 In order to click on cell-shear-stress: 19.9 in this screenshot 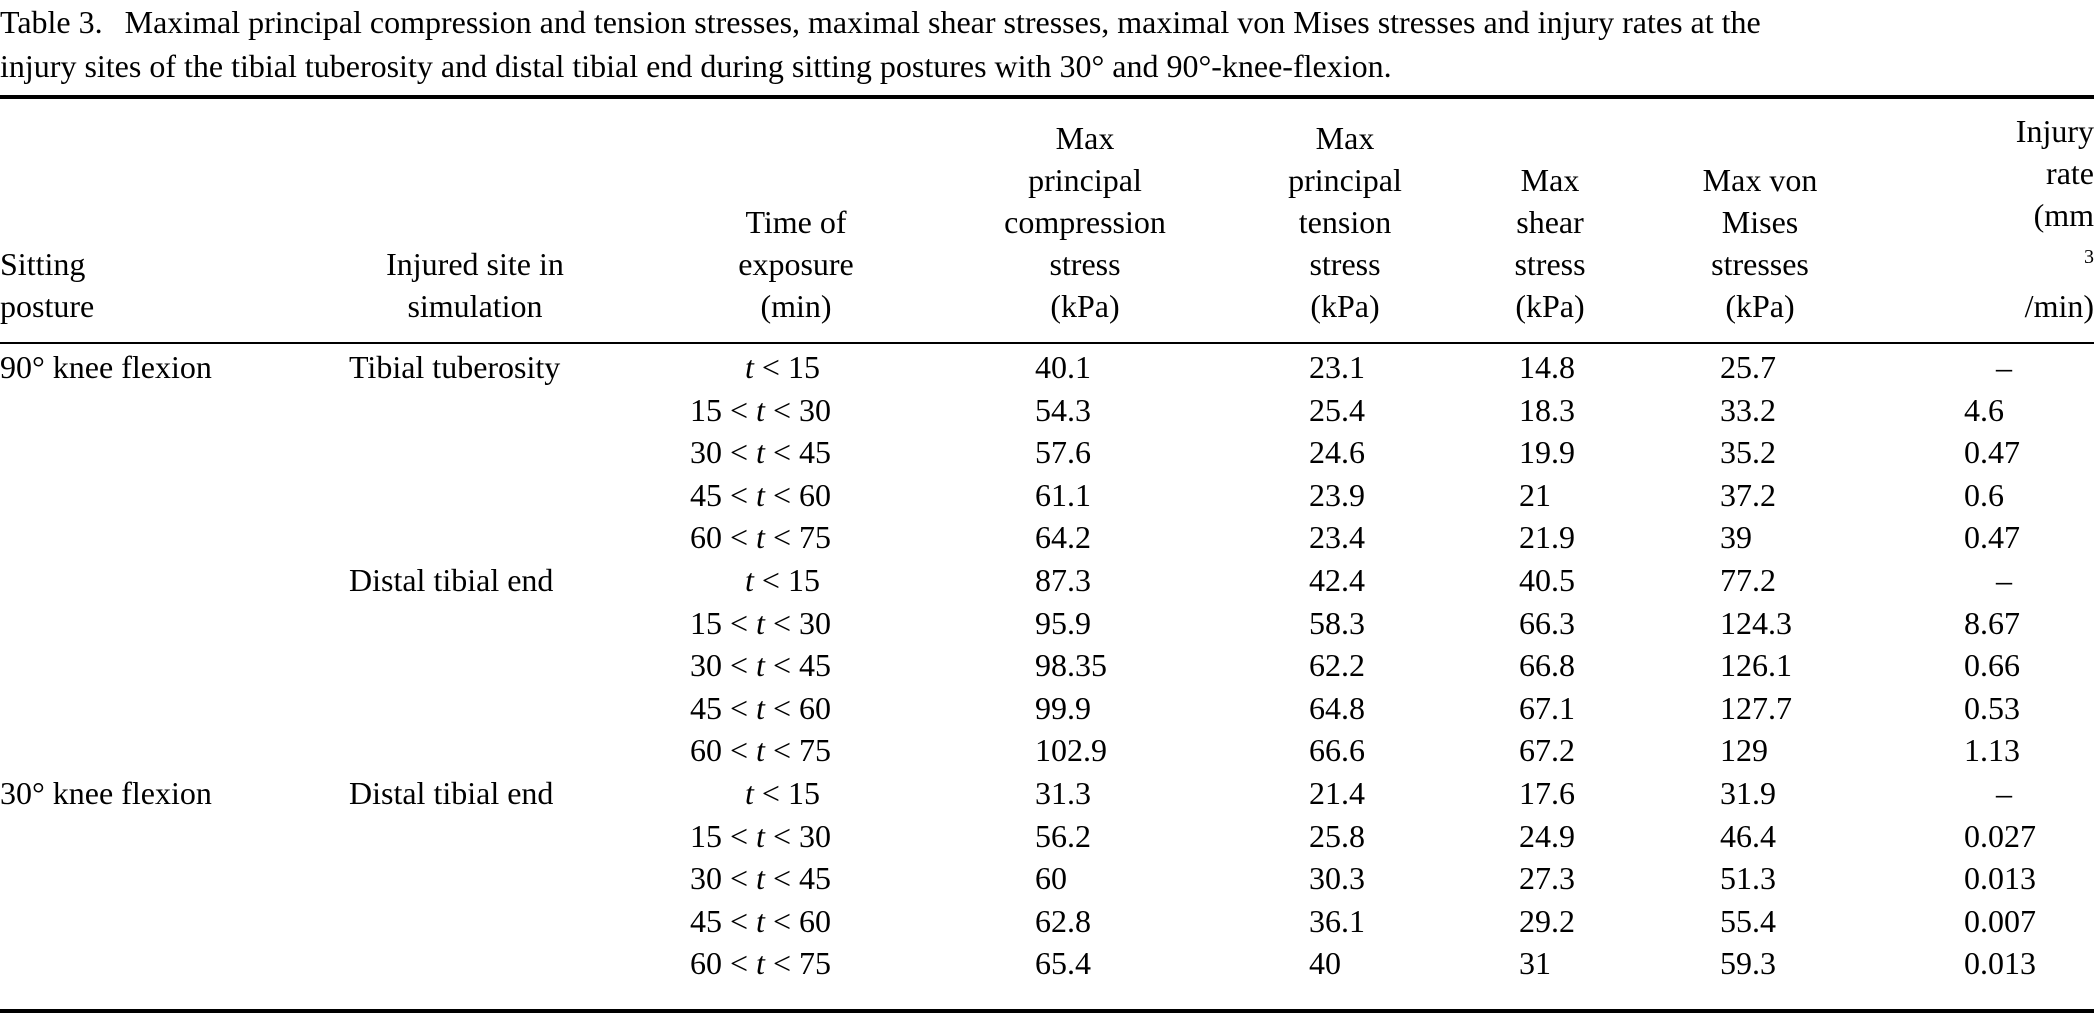, I will do `click(1547, 452)`.